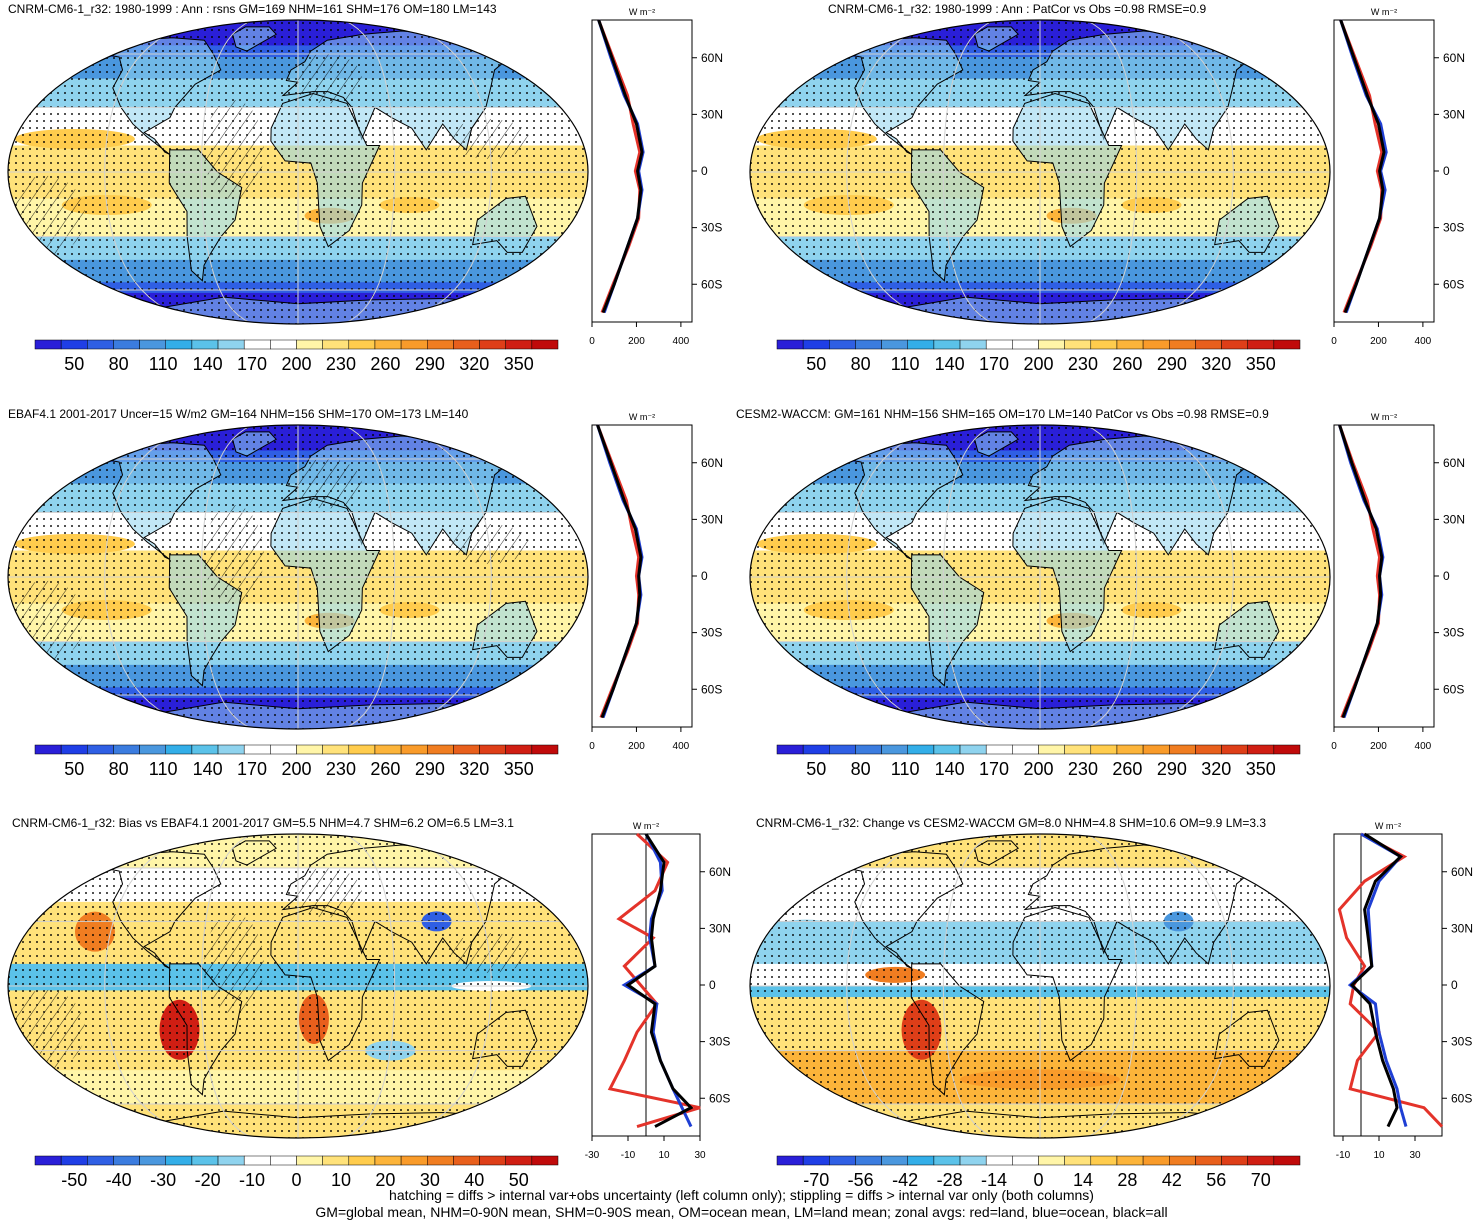 The image size is (1483, 1221). What do you see at coordinates (1261, 769) in the screenshot?
I see `colorbar-tick-label: 350` at bounding box center [1261, 769].